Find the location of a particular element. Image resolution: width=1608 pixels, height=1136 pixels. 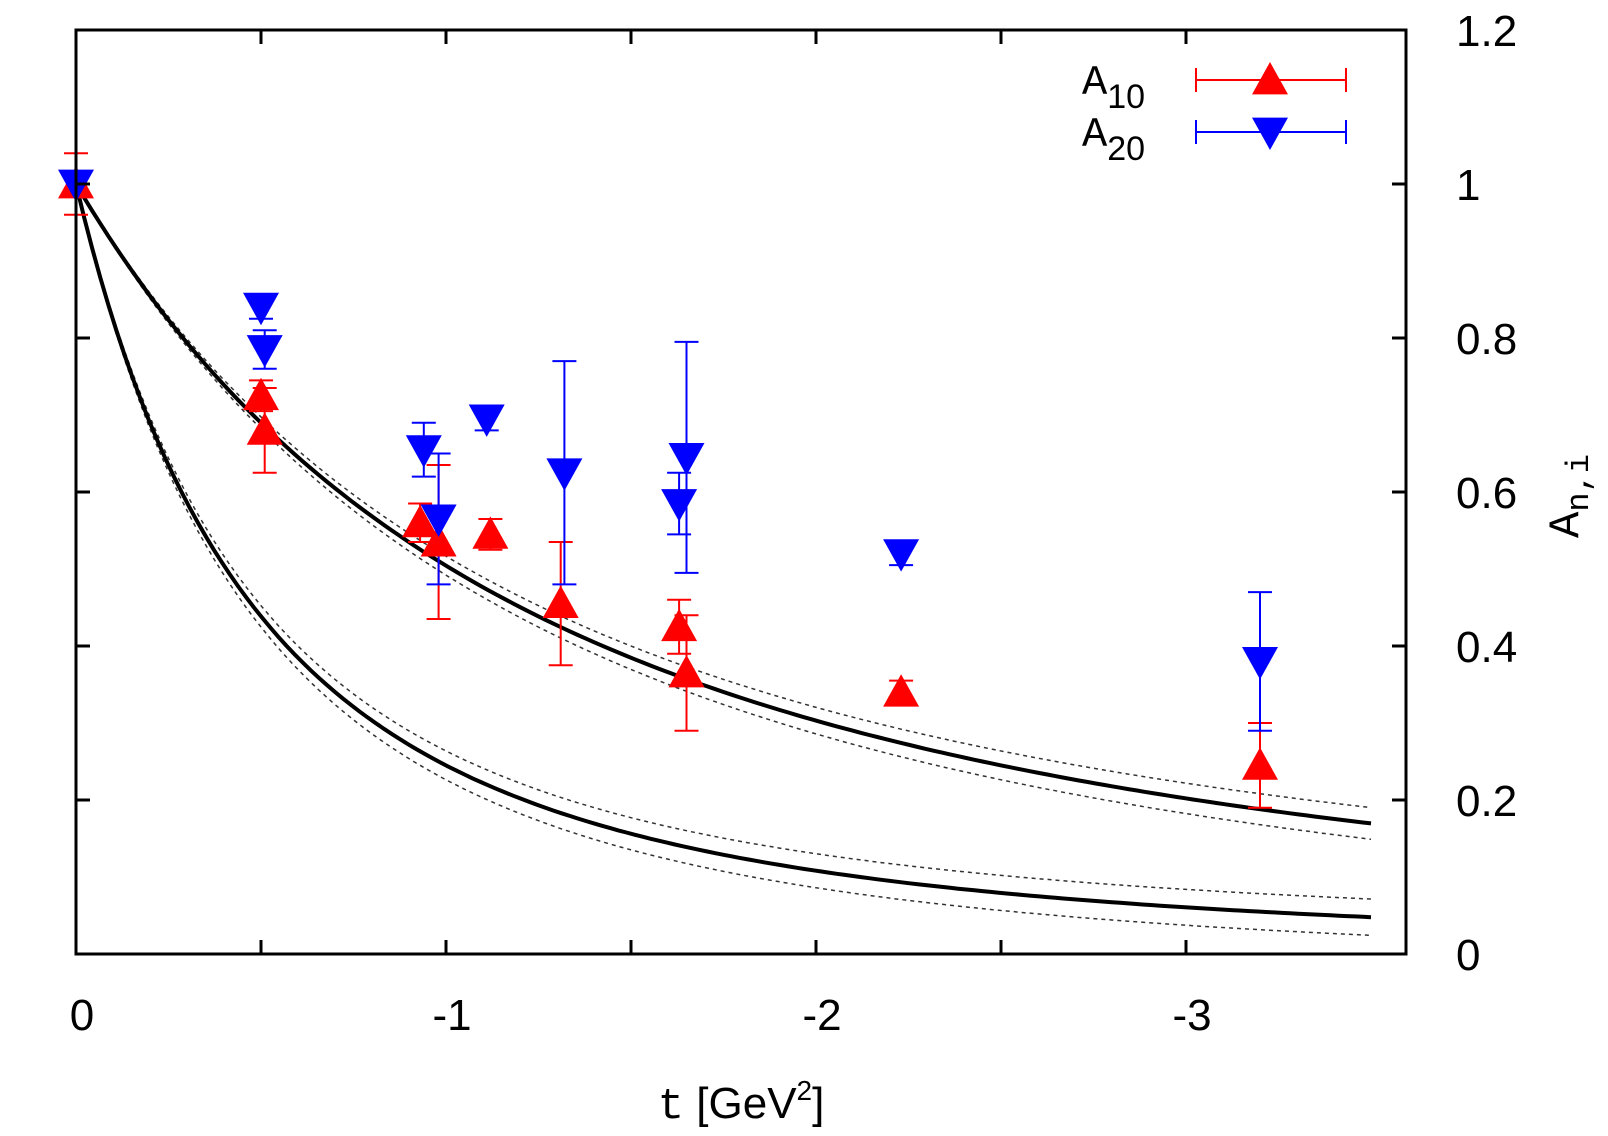

y-tick-label: 0.4 is located at coordinates (1486, 647).